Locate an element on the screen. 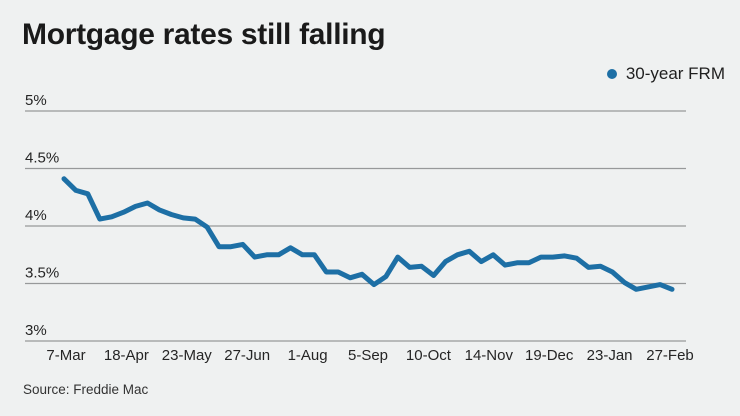 Image resolution: width=740 pixels, height=416 pixels. x-axis-tick-label: 19-Dec is located at coordinates (549, 355).